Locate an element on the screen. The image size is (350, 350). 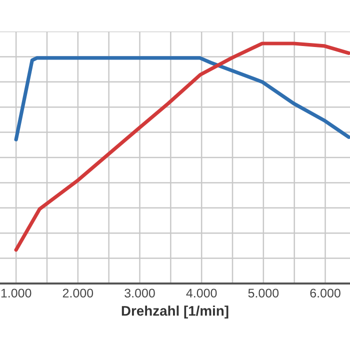
x-tick-label: 6.000 is located at coordinates (325, 293).